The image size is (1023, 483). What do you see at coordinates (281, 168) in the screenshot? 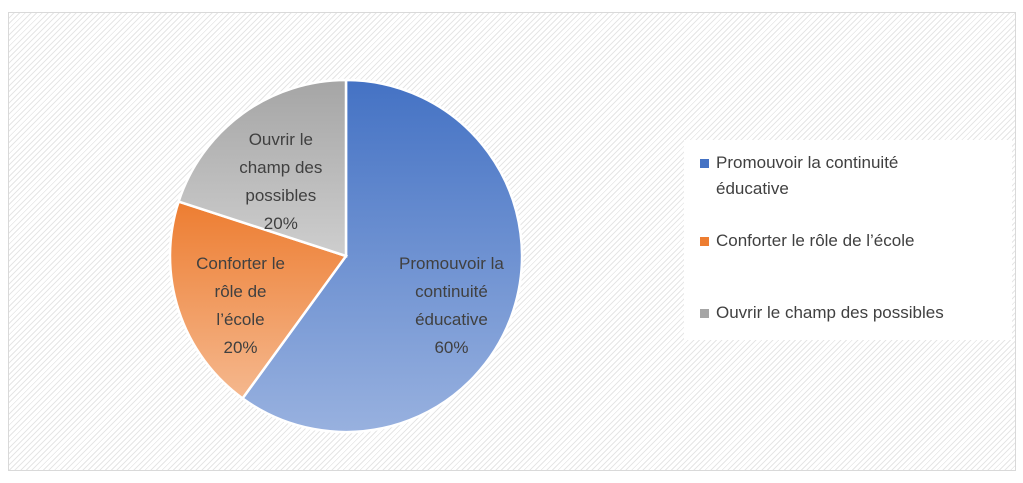
I see `data-label-category: Ouvrir le champ des possibles` at bounding box center [281, 168].